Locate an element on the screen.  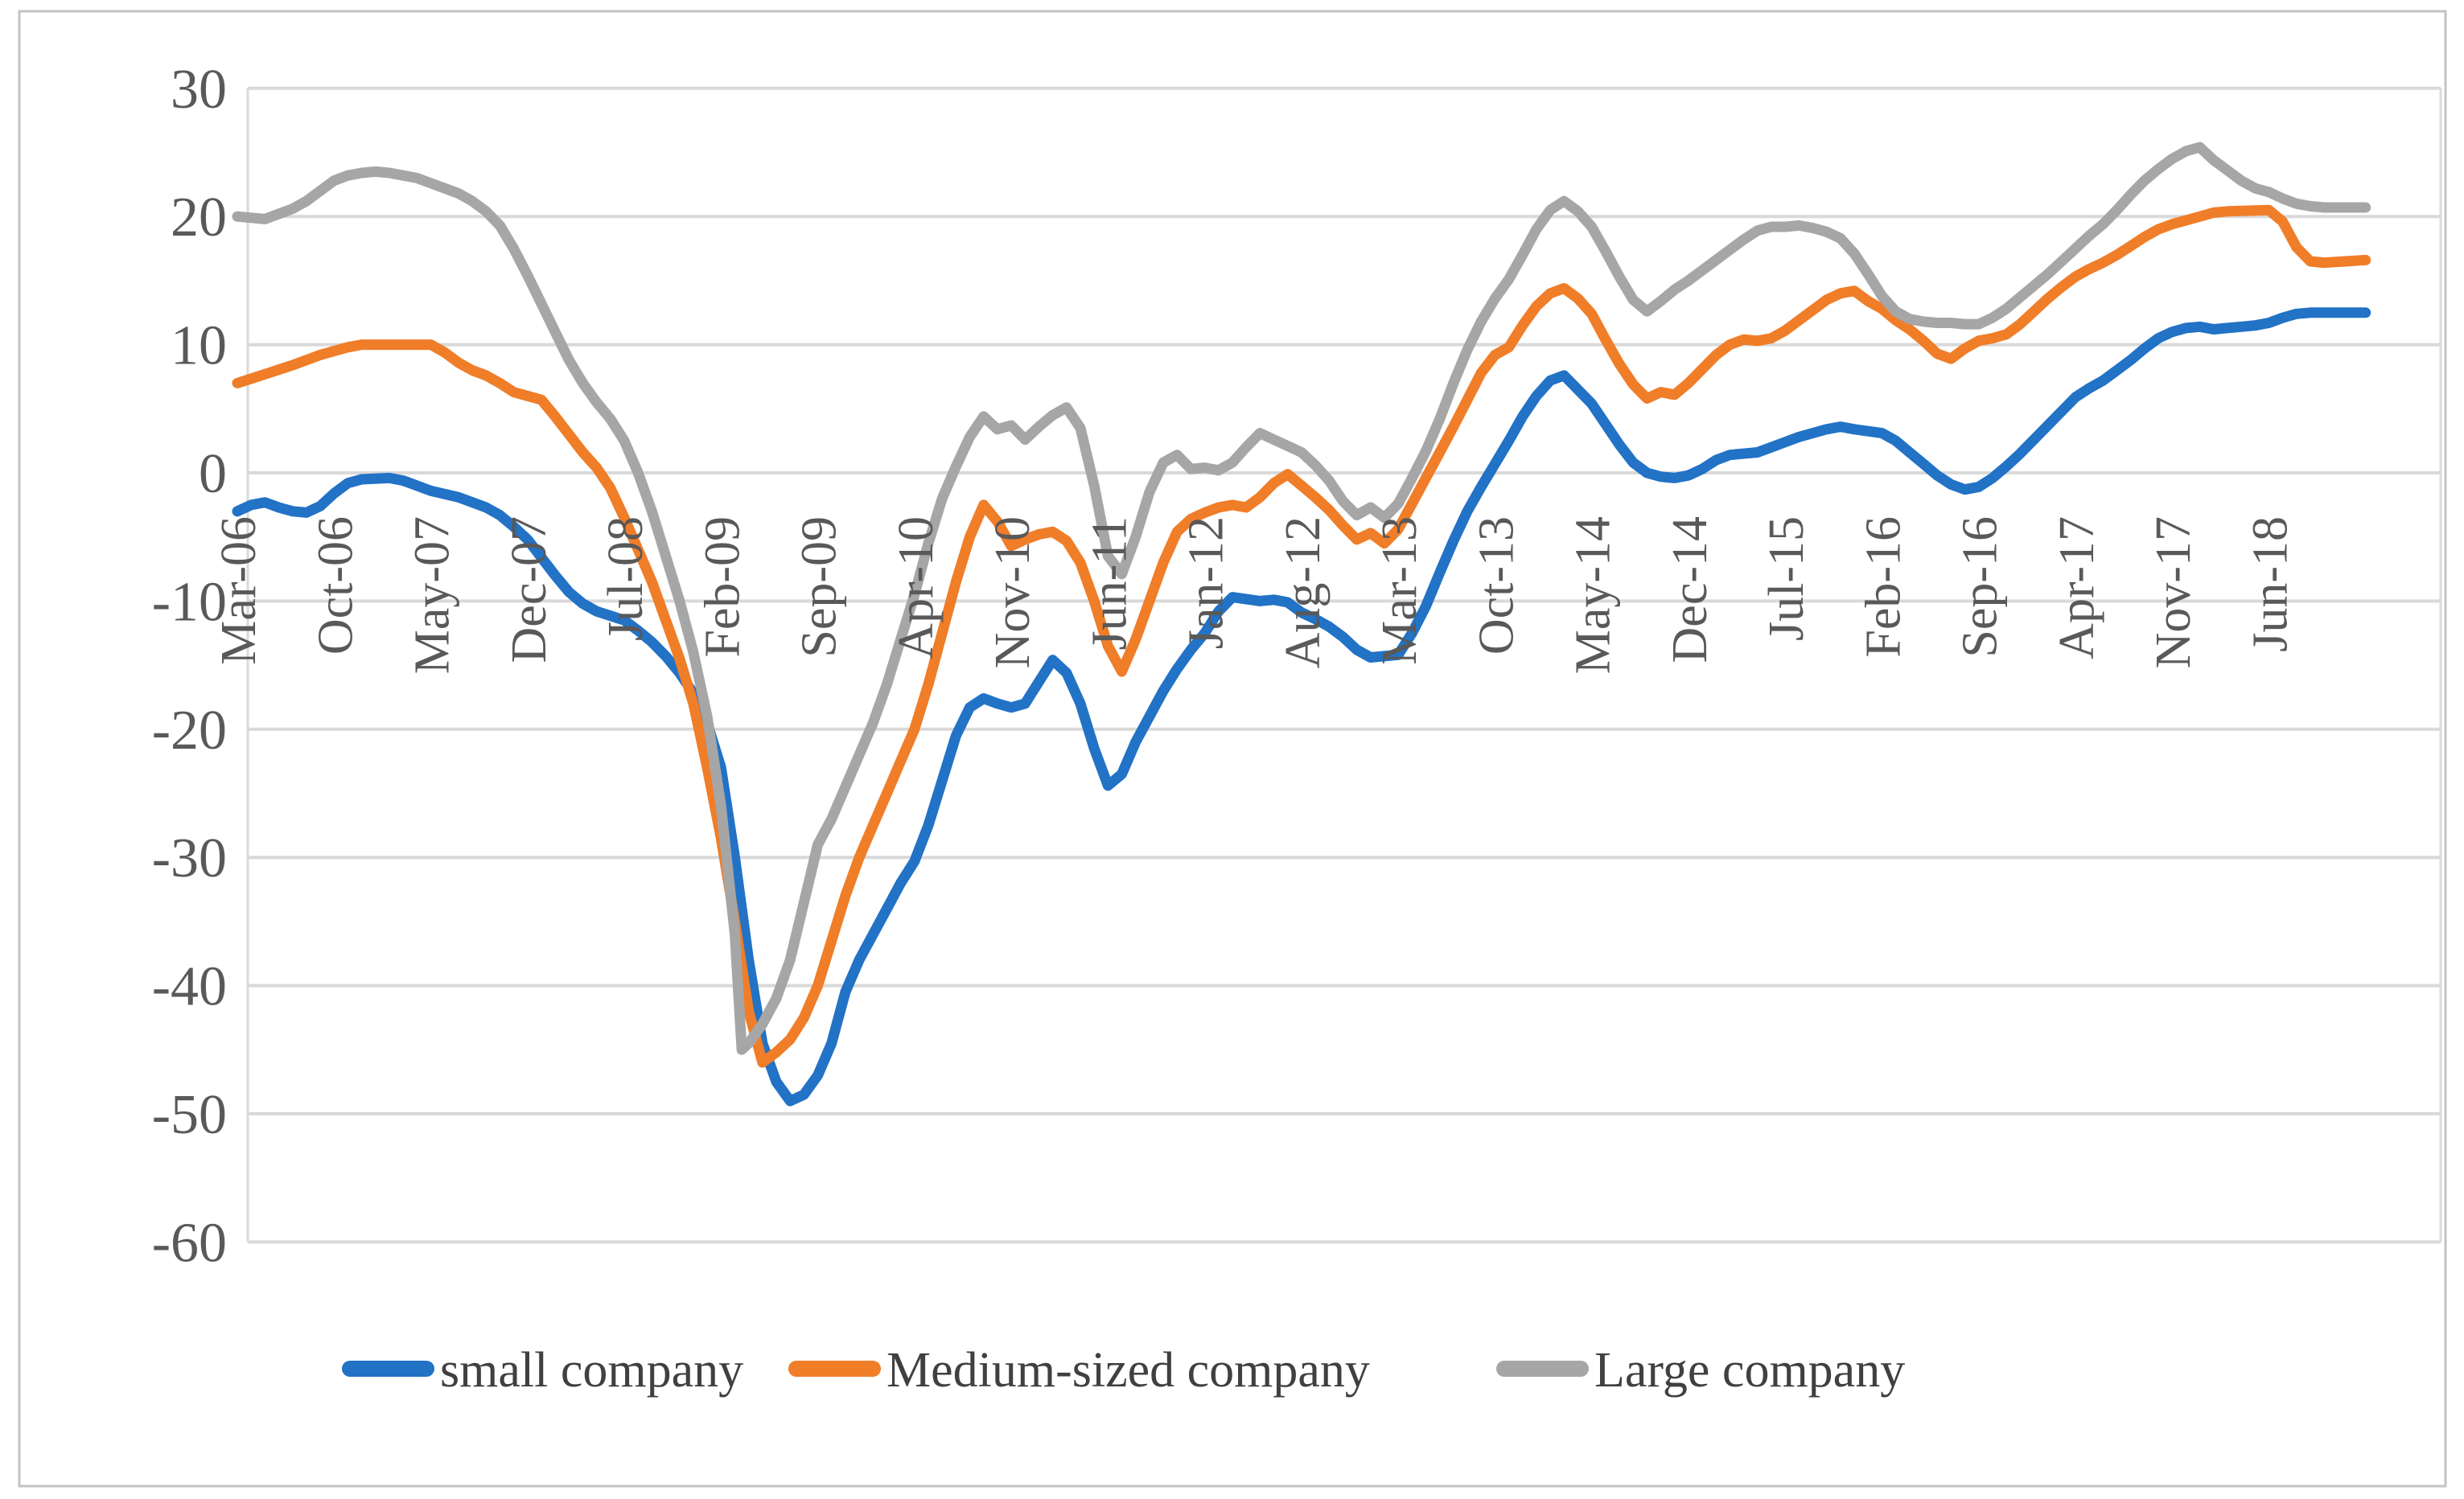
x-tick-label: Nov-17 is located at coordinates (2173, 592).